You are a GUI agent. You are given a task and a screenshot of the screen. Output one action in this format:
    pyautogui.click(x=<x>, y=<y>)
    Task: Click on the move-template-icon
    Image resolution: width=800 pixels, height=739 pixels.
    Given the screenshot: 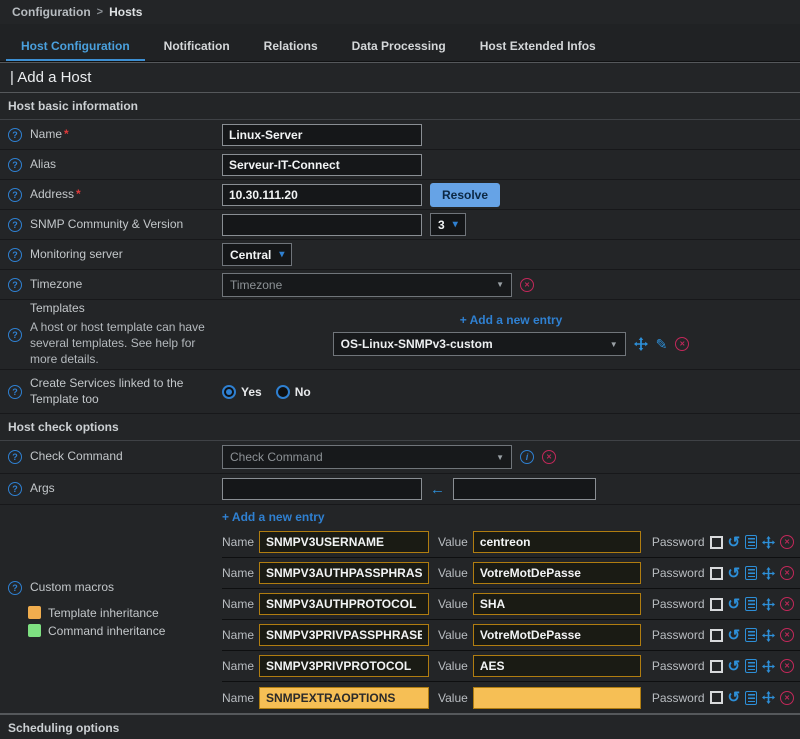 What is the action you would take?
    pyautogui.click(x=640, y=344)
    